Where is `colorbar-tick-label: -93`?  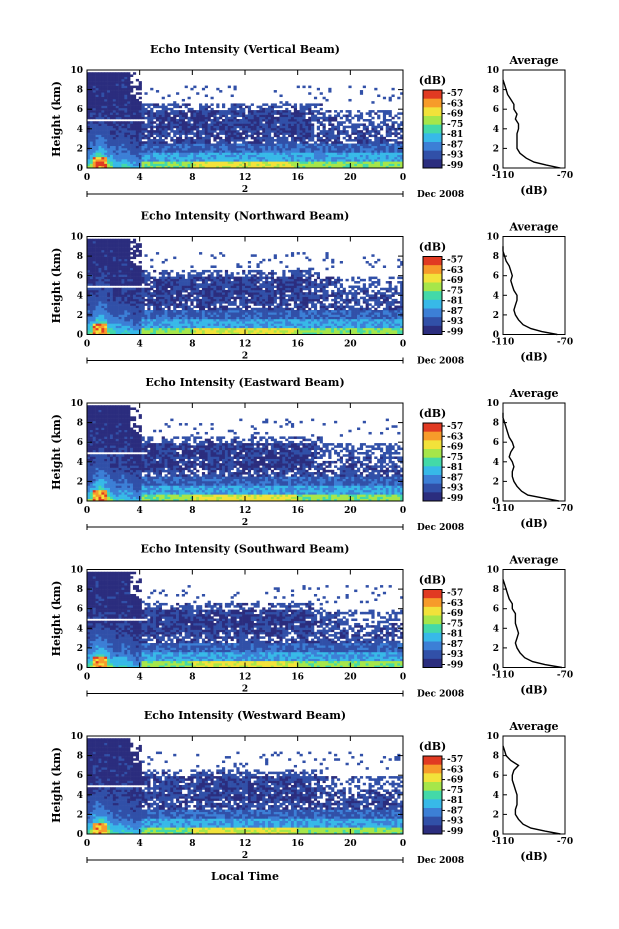 colorbar-tick-label: -93 is located at coordinates (455, 655).